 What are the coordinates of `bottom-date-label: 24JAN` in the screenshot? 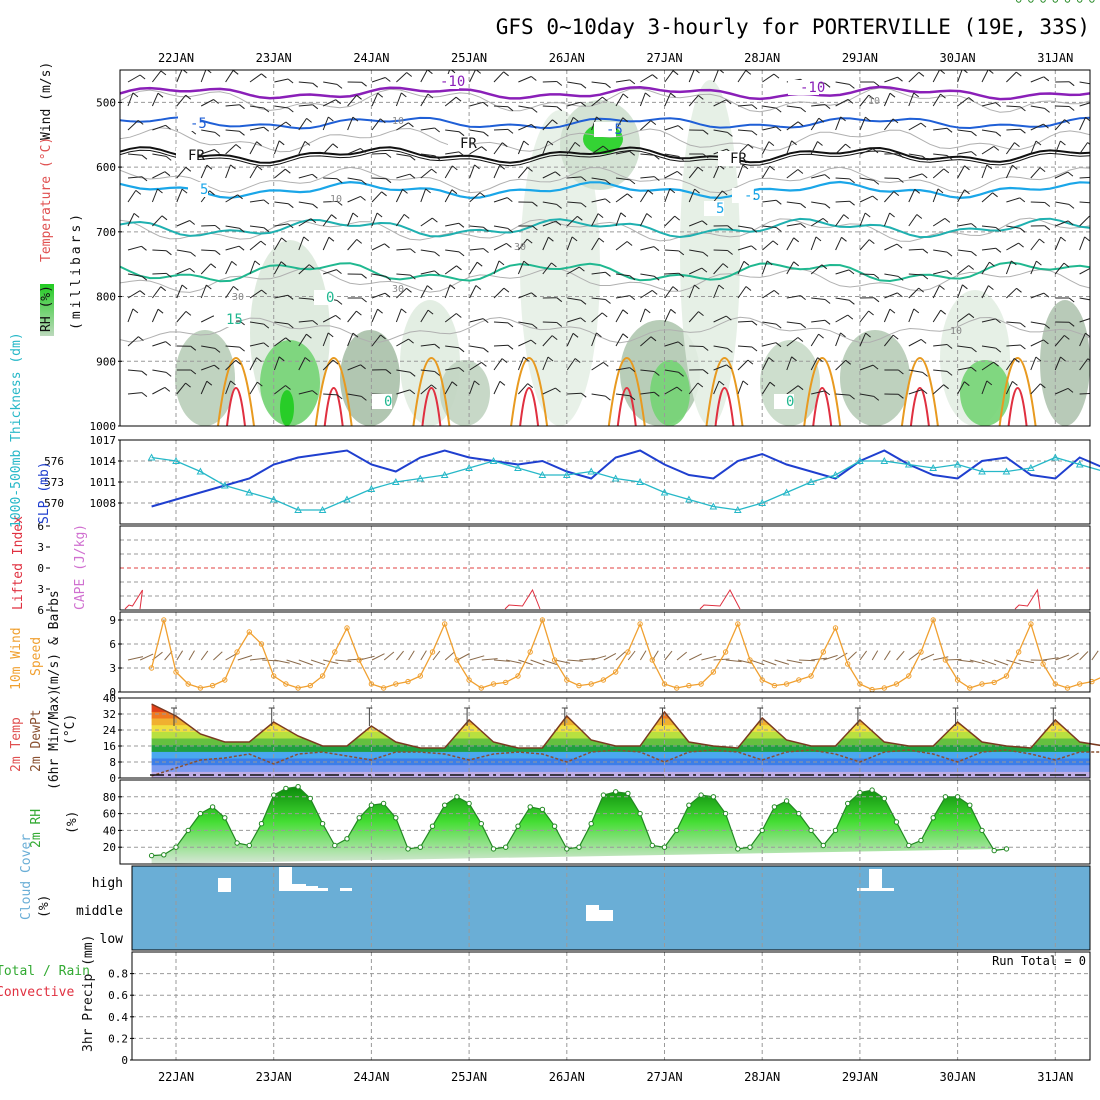 It's located at (371, 1077).